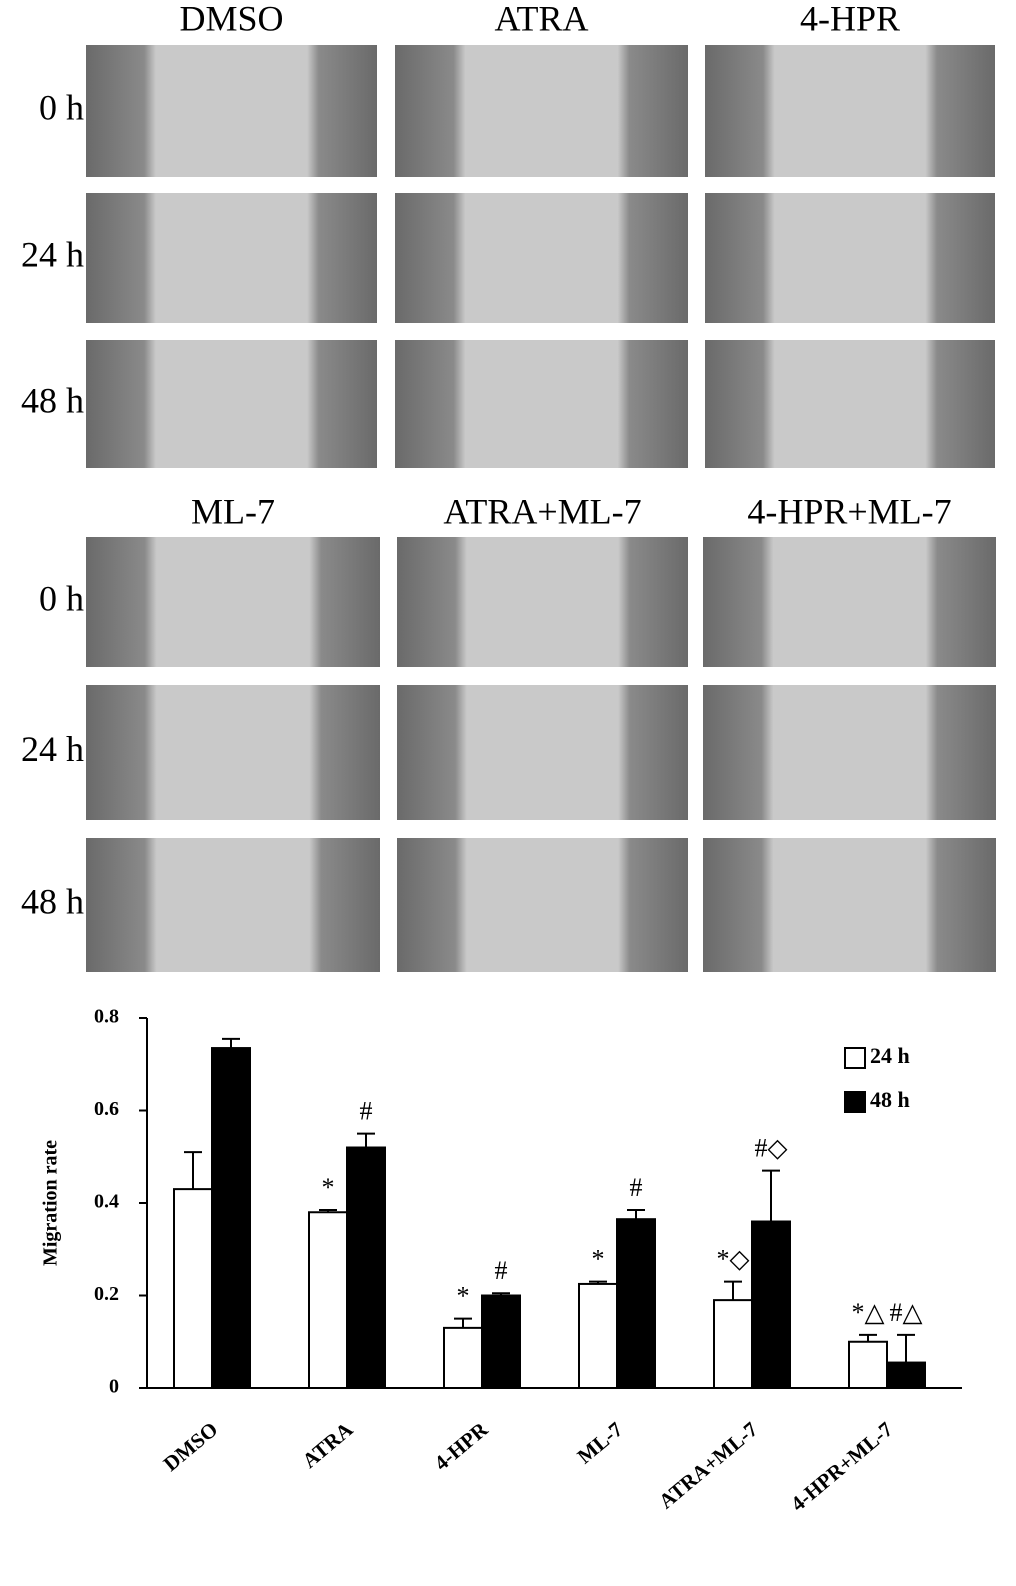 Image resolution: width=1016 pixels, height=1586 pixels. Describe the element at coordinates (849, 511) in the screenshot. I see `panel-column-title: 4-HPR+ML-7` at that location.